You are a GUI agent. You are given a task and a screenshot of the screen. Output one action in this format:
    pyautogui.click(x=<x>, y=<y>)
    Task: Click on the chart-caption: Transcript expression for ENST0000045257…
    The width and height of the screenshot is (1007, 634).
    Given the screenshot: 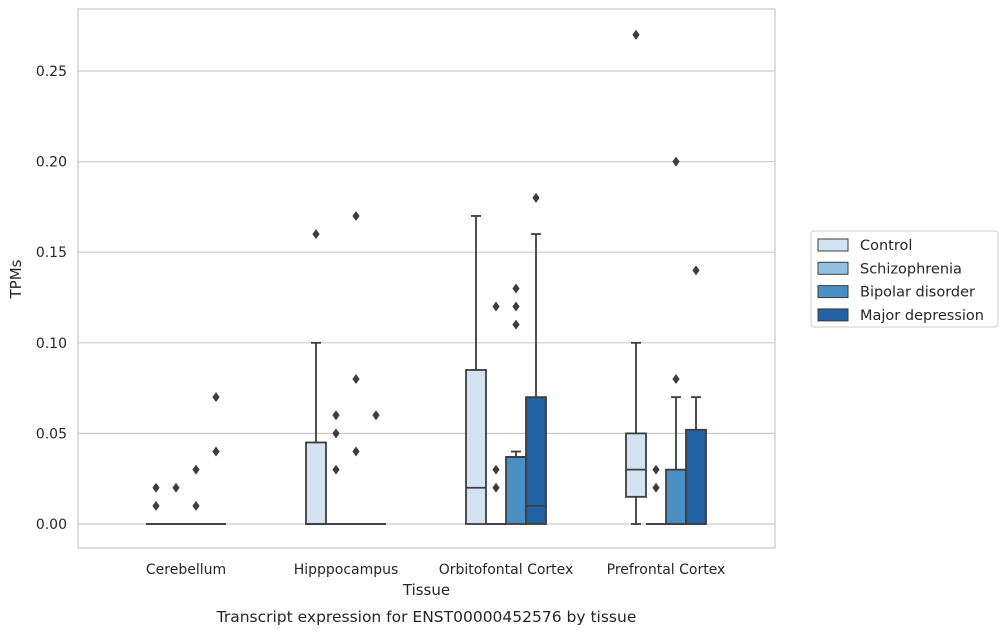 What is the action you would take?
    pyautogui.click(x=426, y=617)
    